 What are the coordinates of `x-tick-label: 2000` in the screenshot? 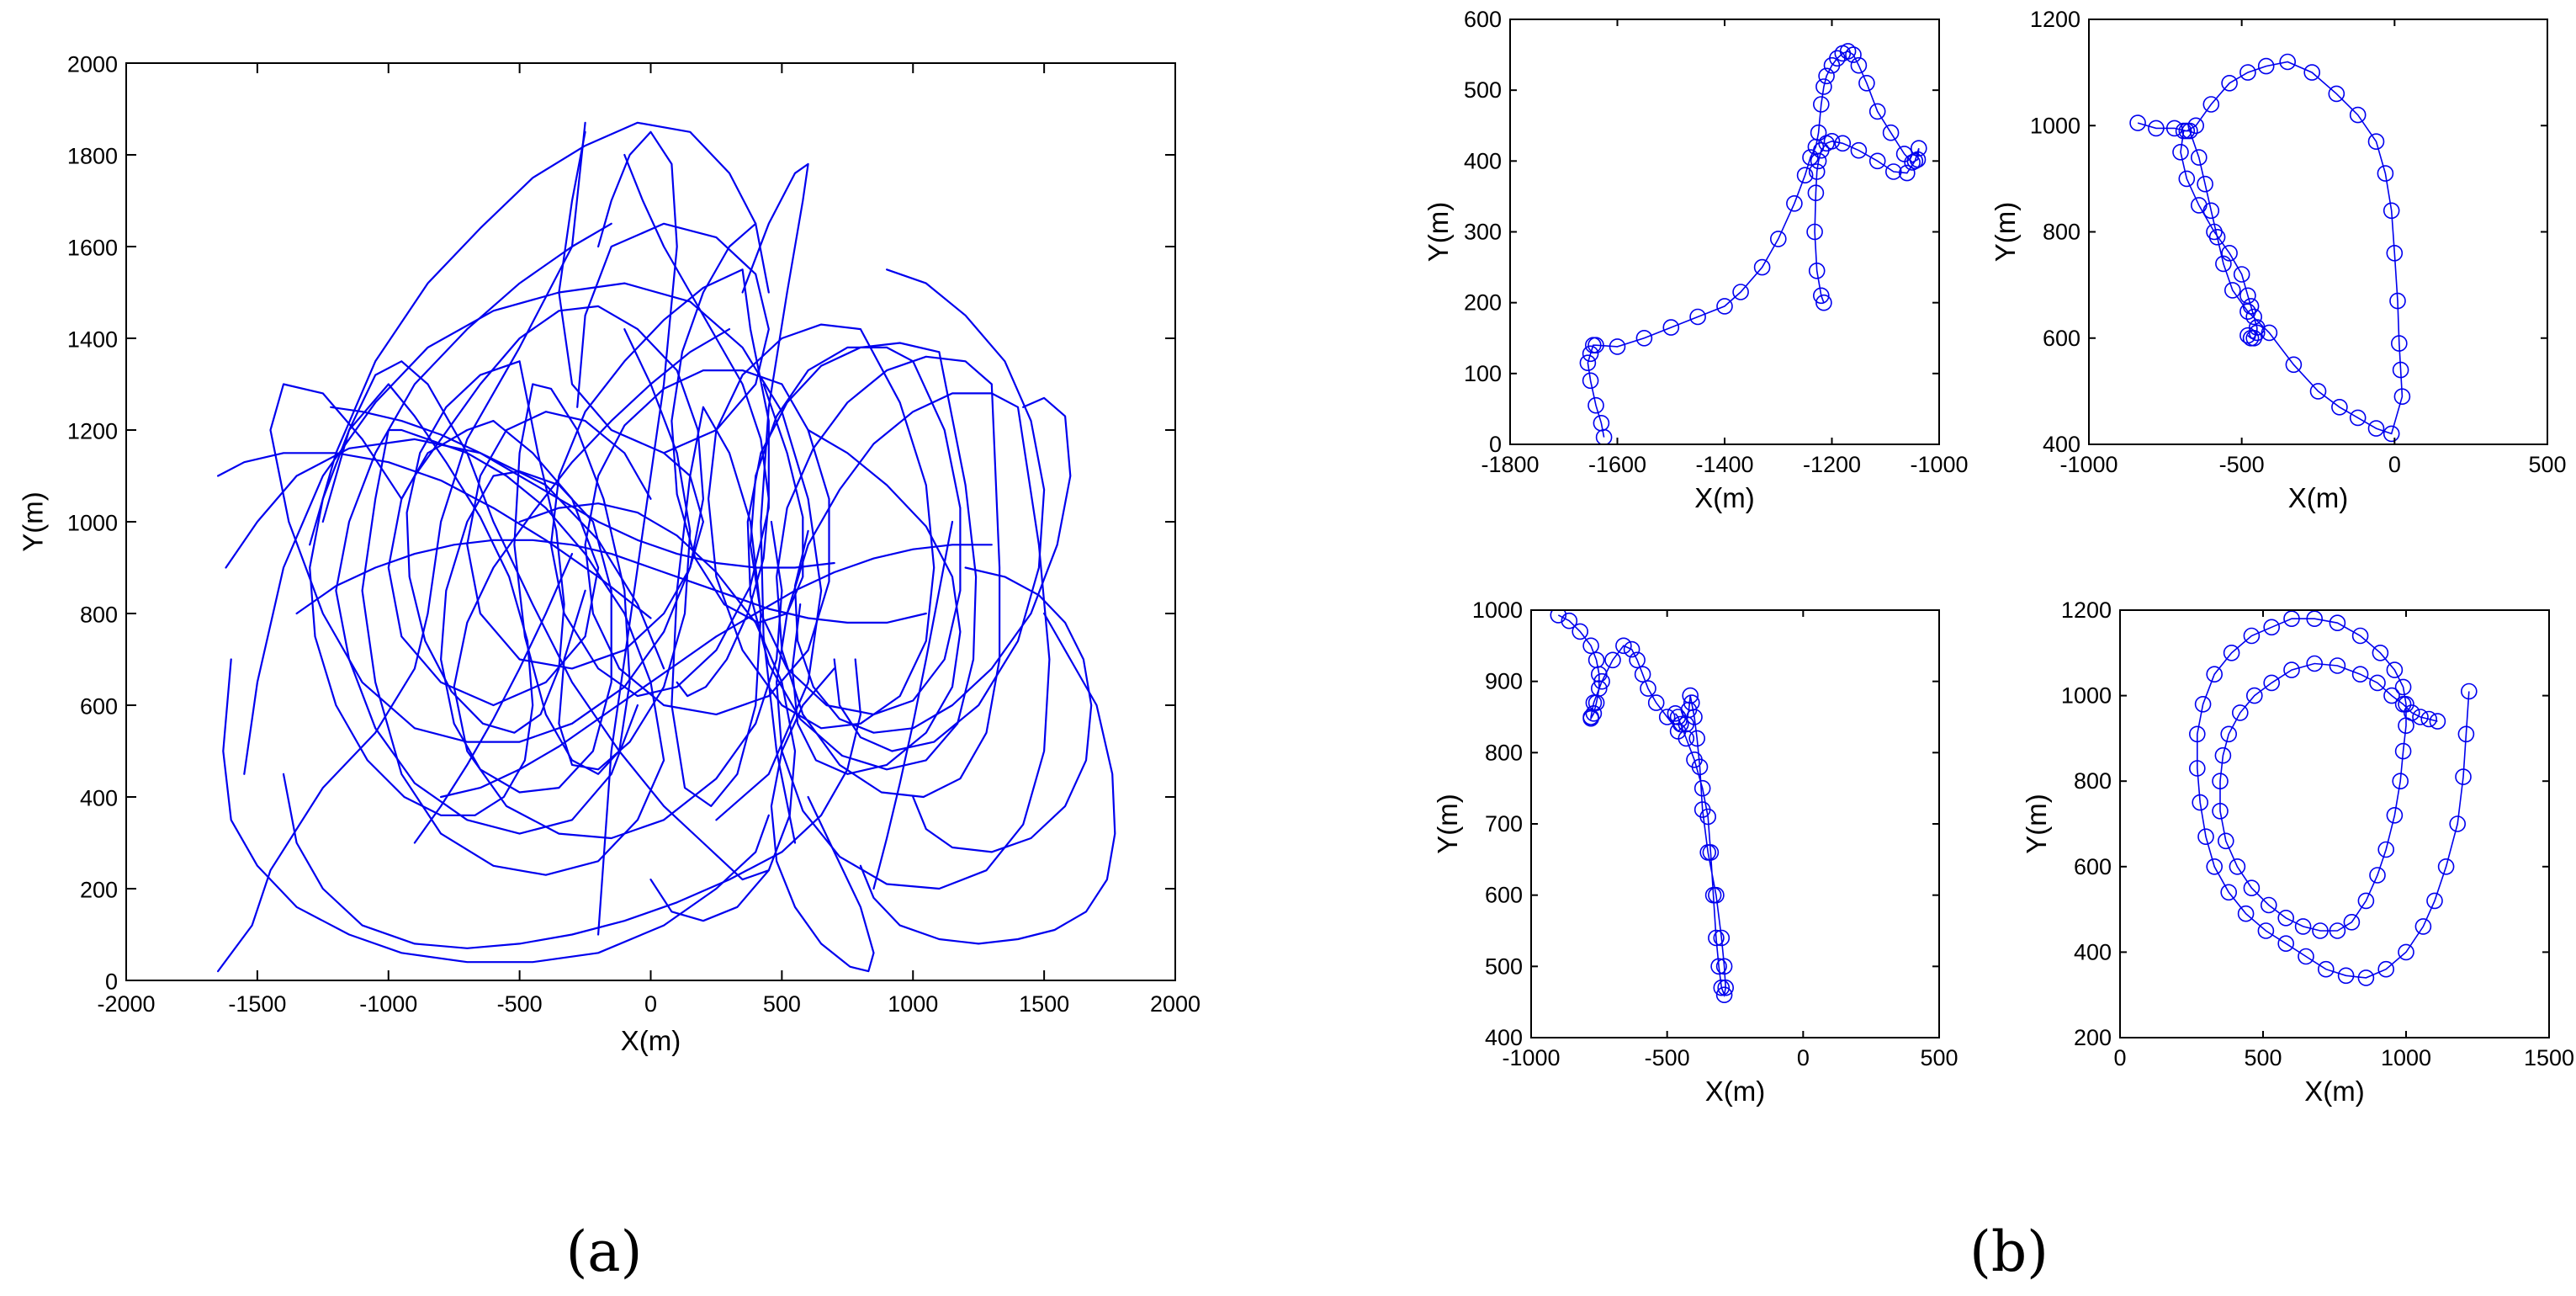 It's located at (1175, 1004).